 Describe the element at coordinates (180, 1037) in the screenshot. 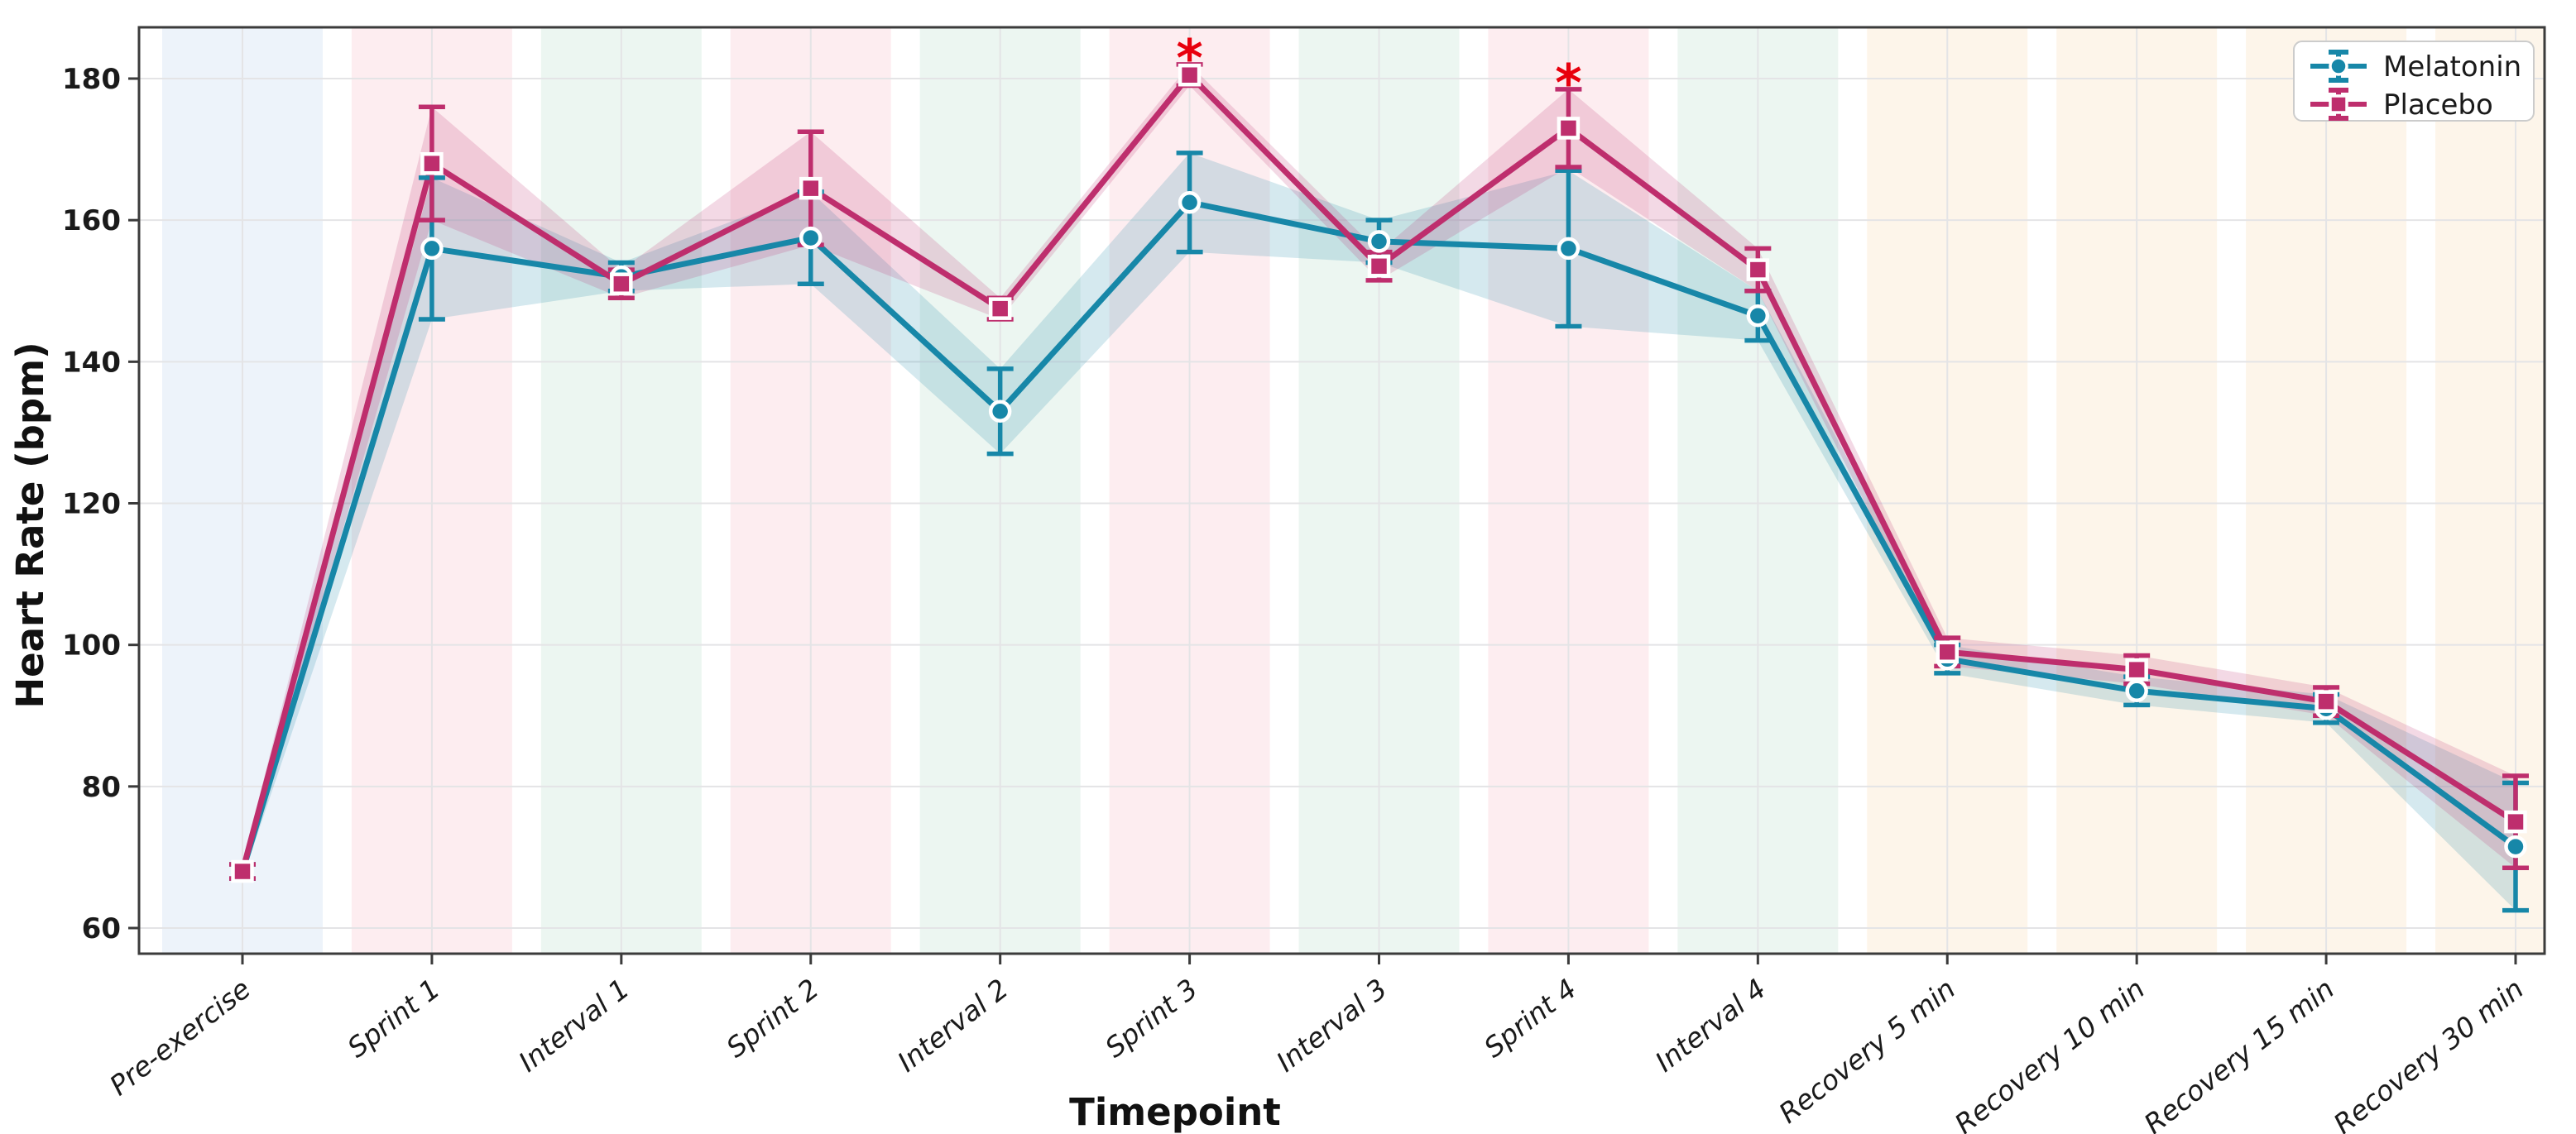

I see `x-tick-label: Pre-exercise` at that location.